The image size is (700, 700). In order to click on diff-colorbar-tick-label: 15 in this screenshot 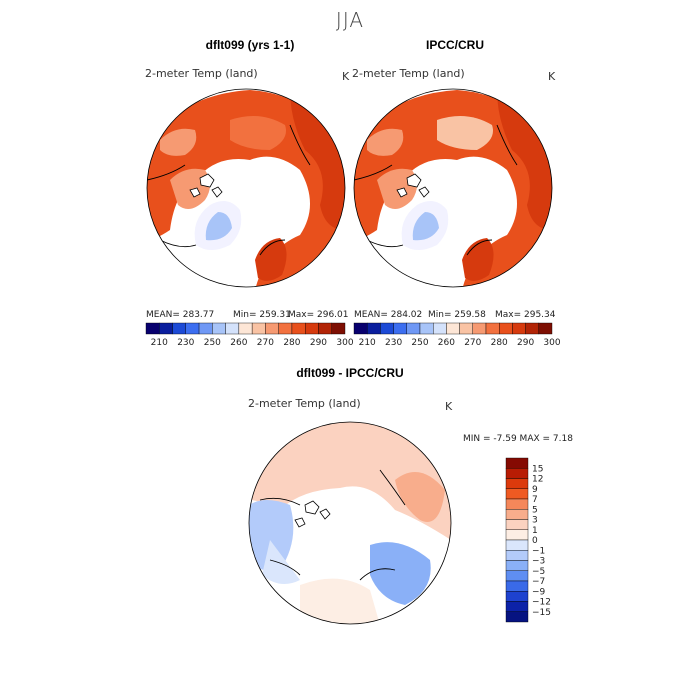, I will do `click(537, 469)`.